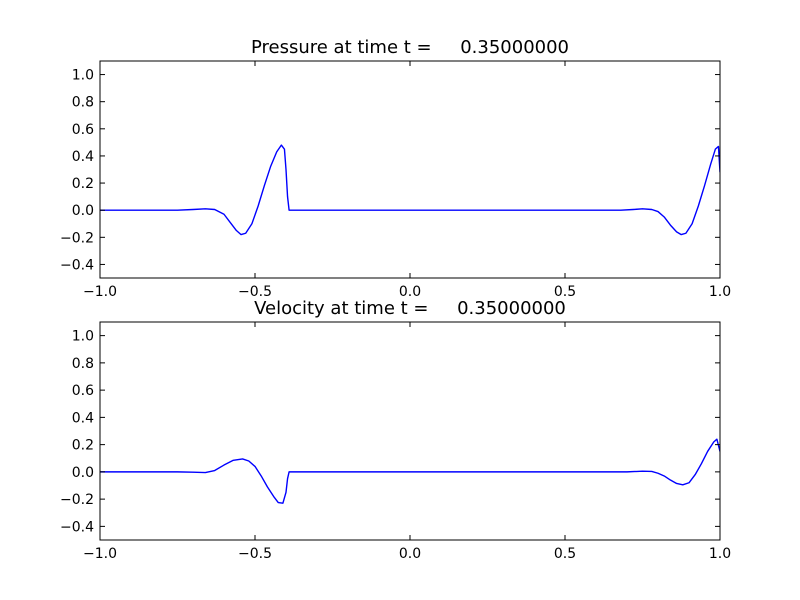 This screenshot has width=800, height=600. I want to click on velocity-series-line, so click(410, 471).